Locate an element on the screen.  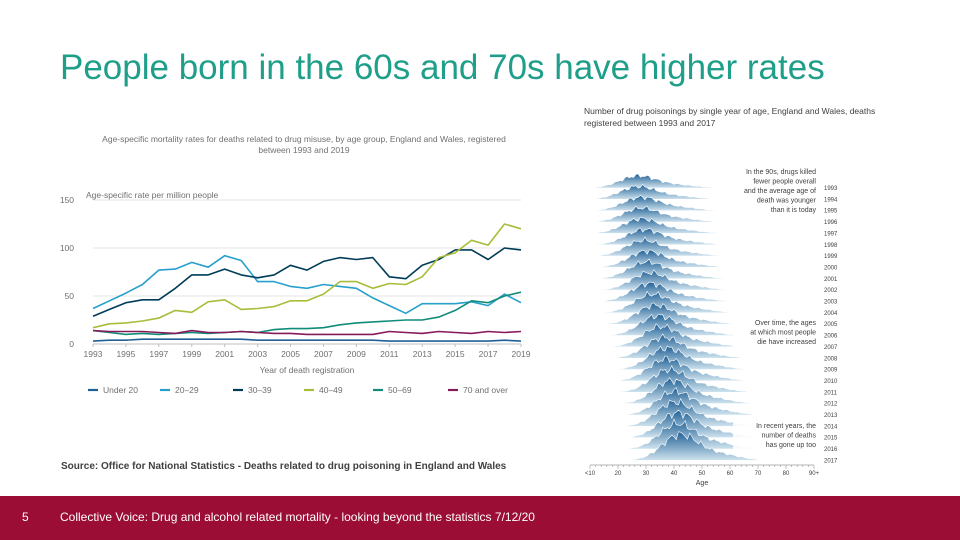
x-axis-label: Year of death registration is located at coordinates (307, 370).